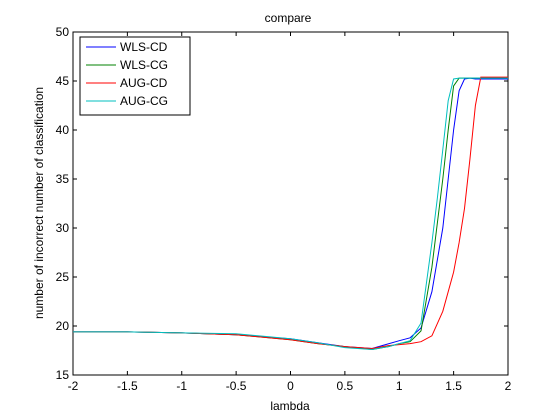  I want to click on legend-label: WLS-CD, so click(144, 47).